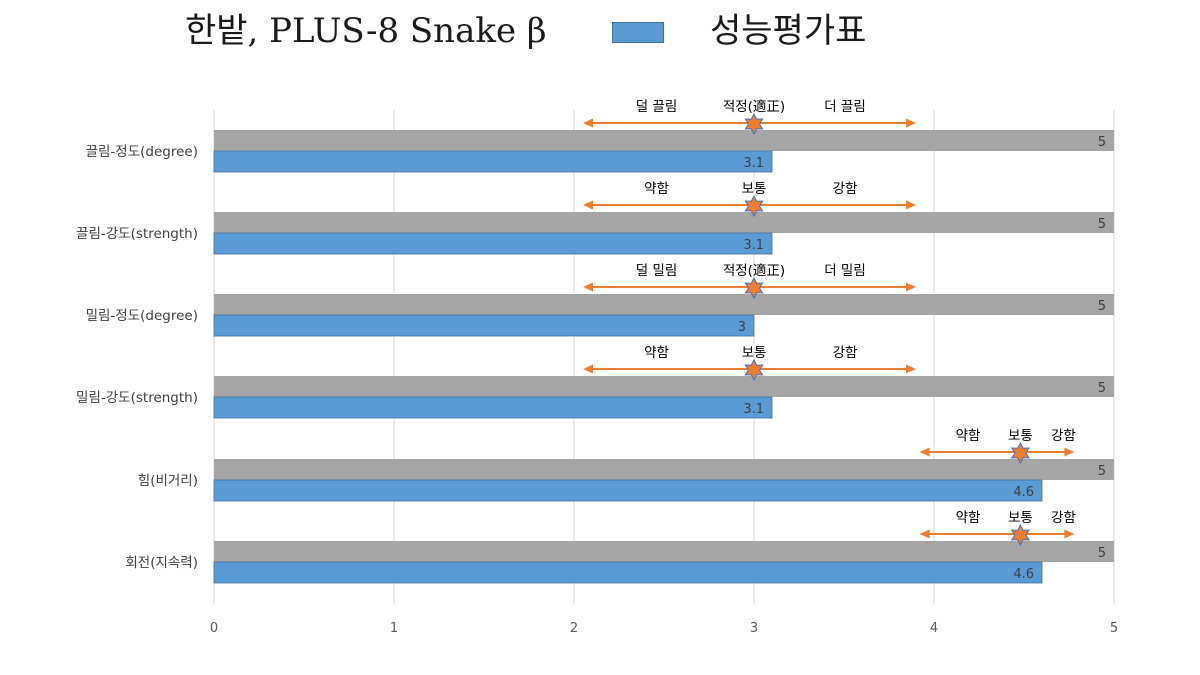  What do you see at coordinates (754, 628) in the screenshot?
I see `x-tick-label: 3` at bounding box center [754, 628].